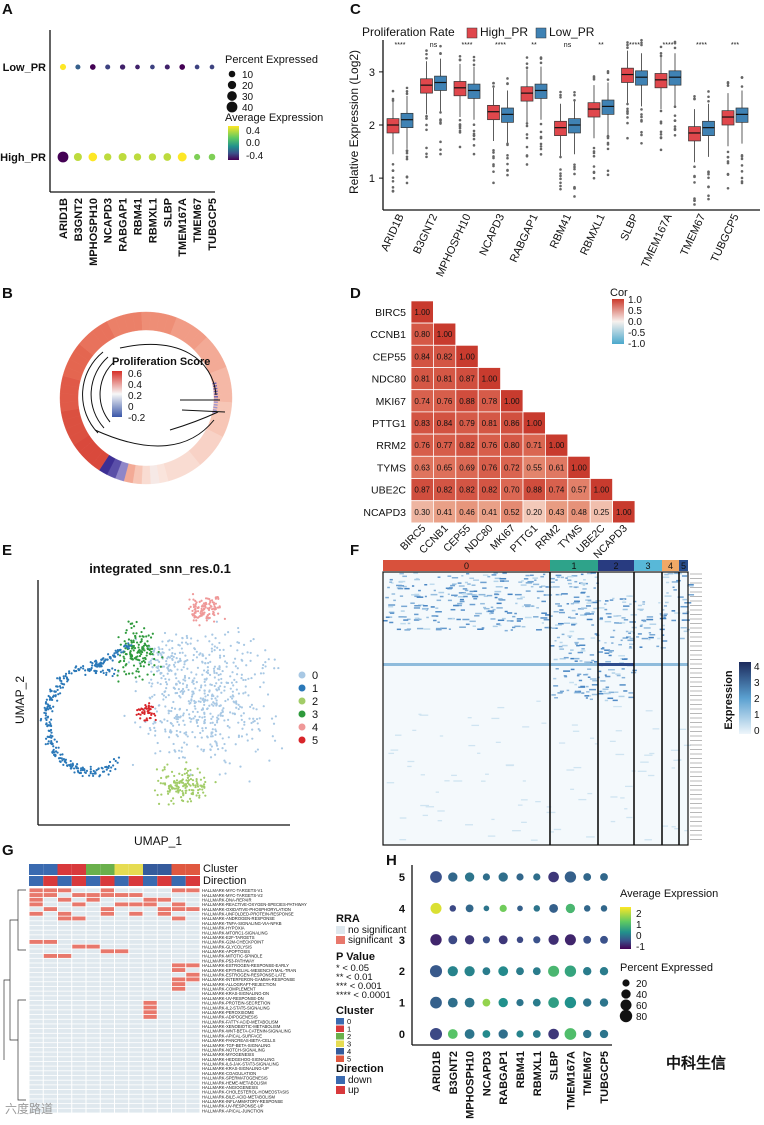 The width and height of the screenshot is (764, 1125). I want to click on e-legend-label: 0, so click(315, 676).